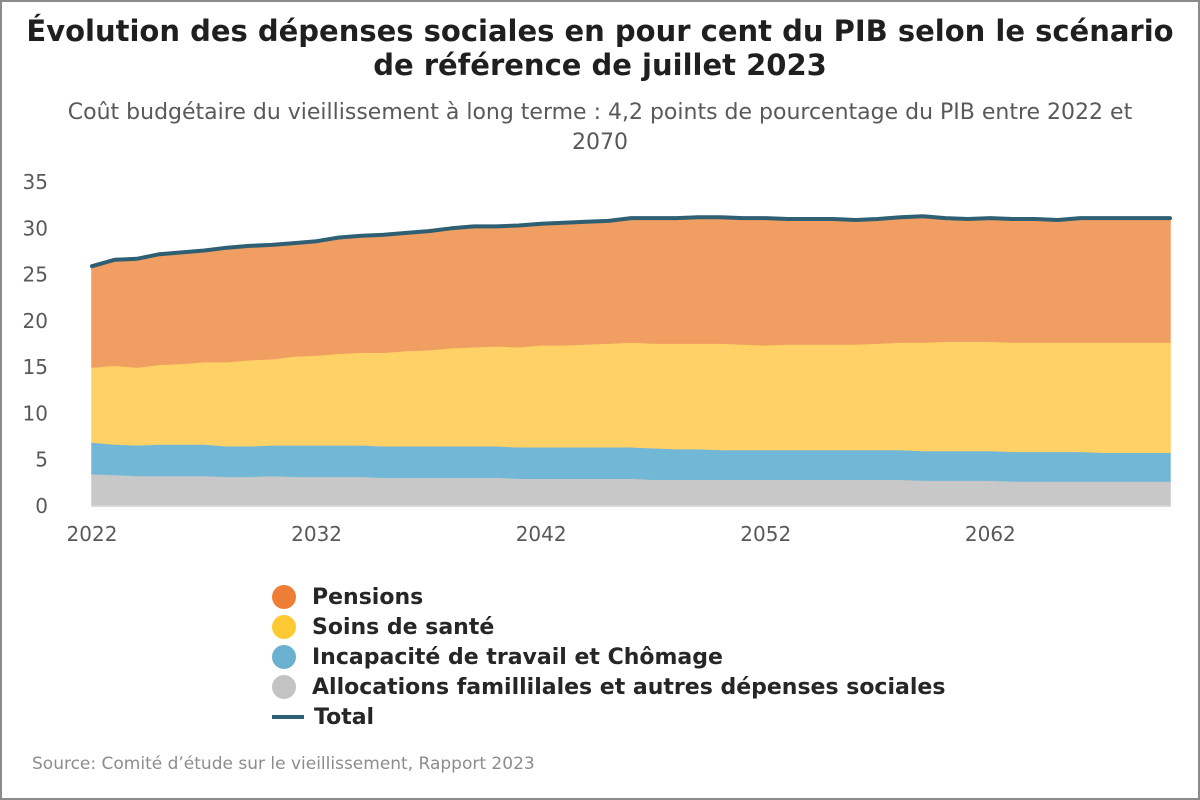 Image resolution: width=1200 pixels, height=800 pixels. Describe the element at coordinates (288, 717) in the screenshot. I see `legend-line-swatch` at that location.